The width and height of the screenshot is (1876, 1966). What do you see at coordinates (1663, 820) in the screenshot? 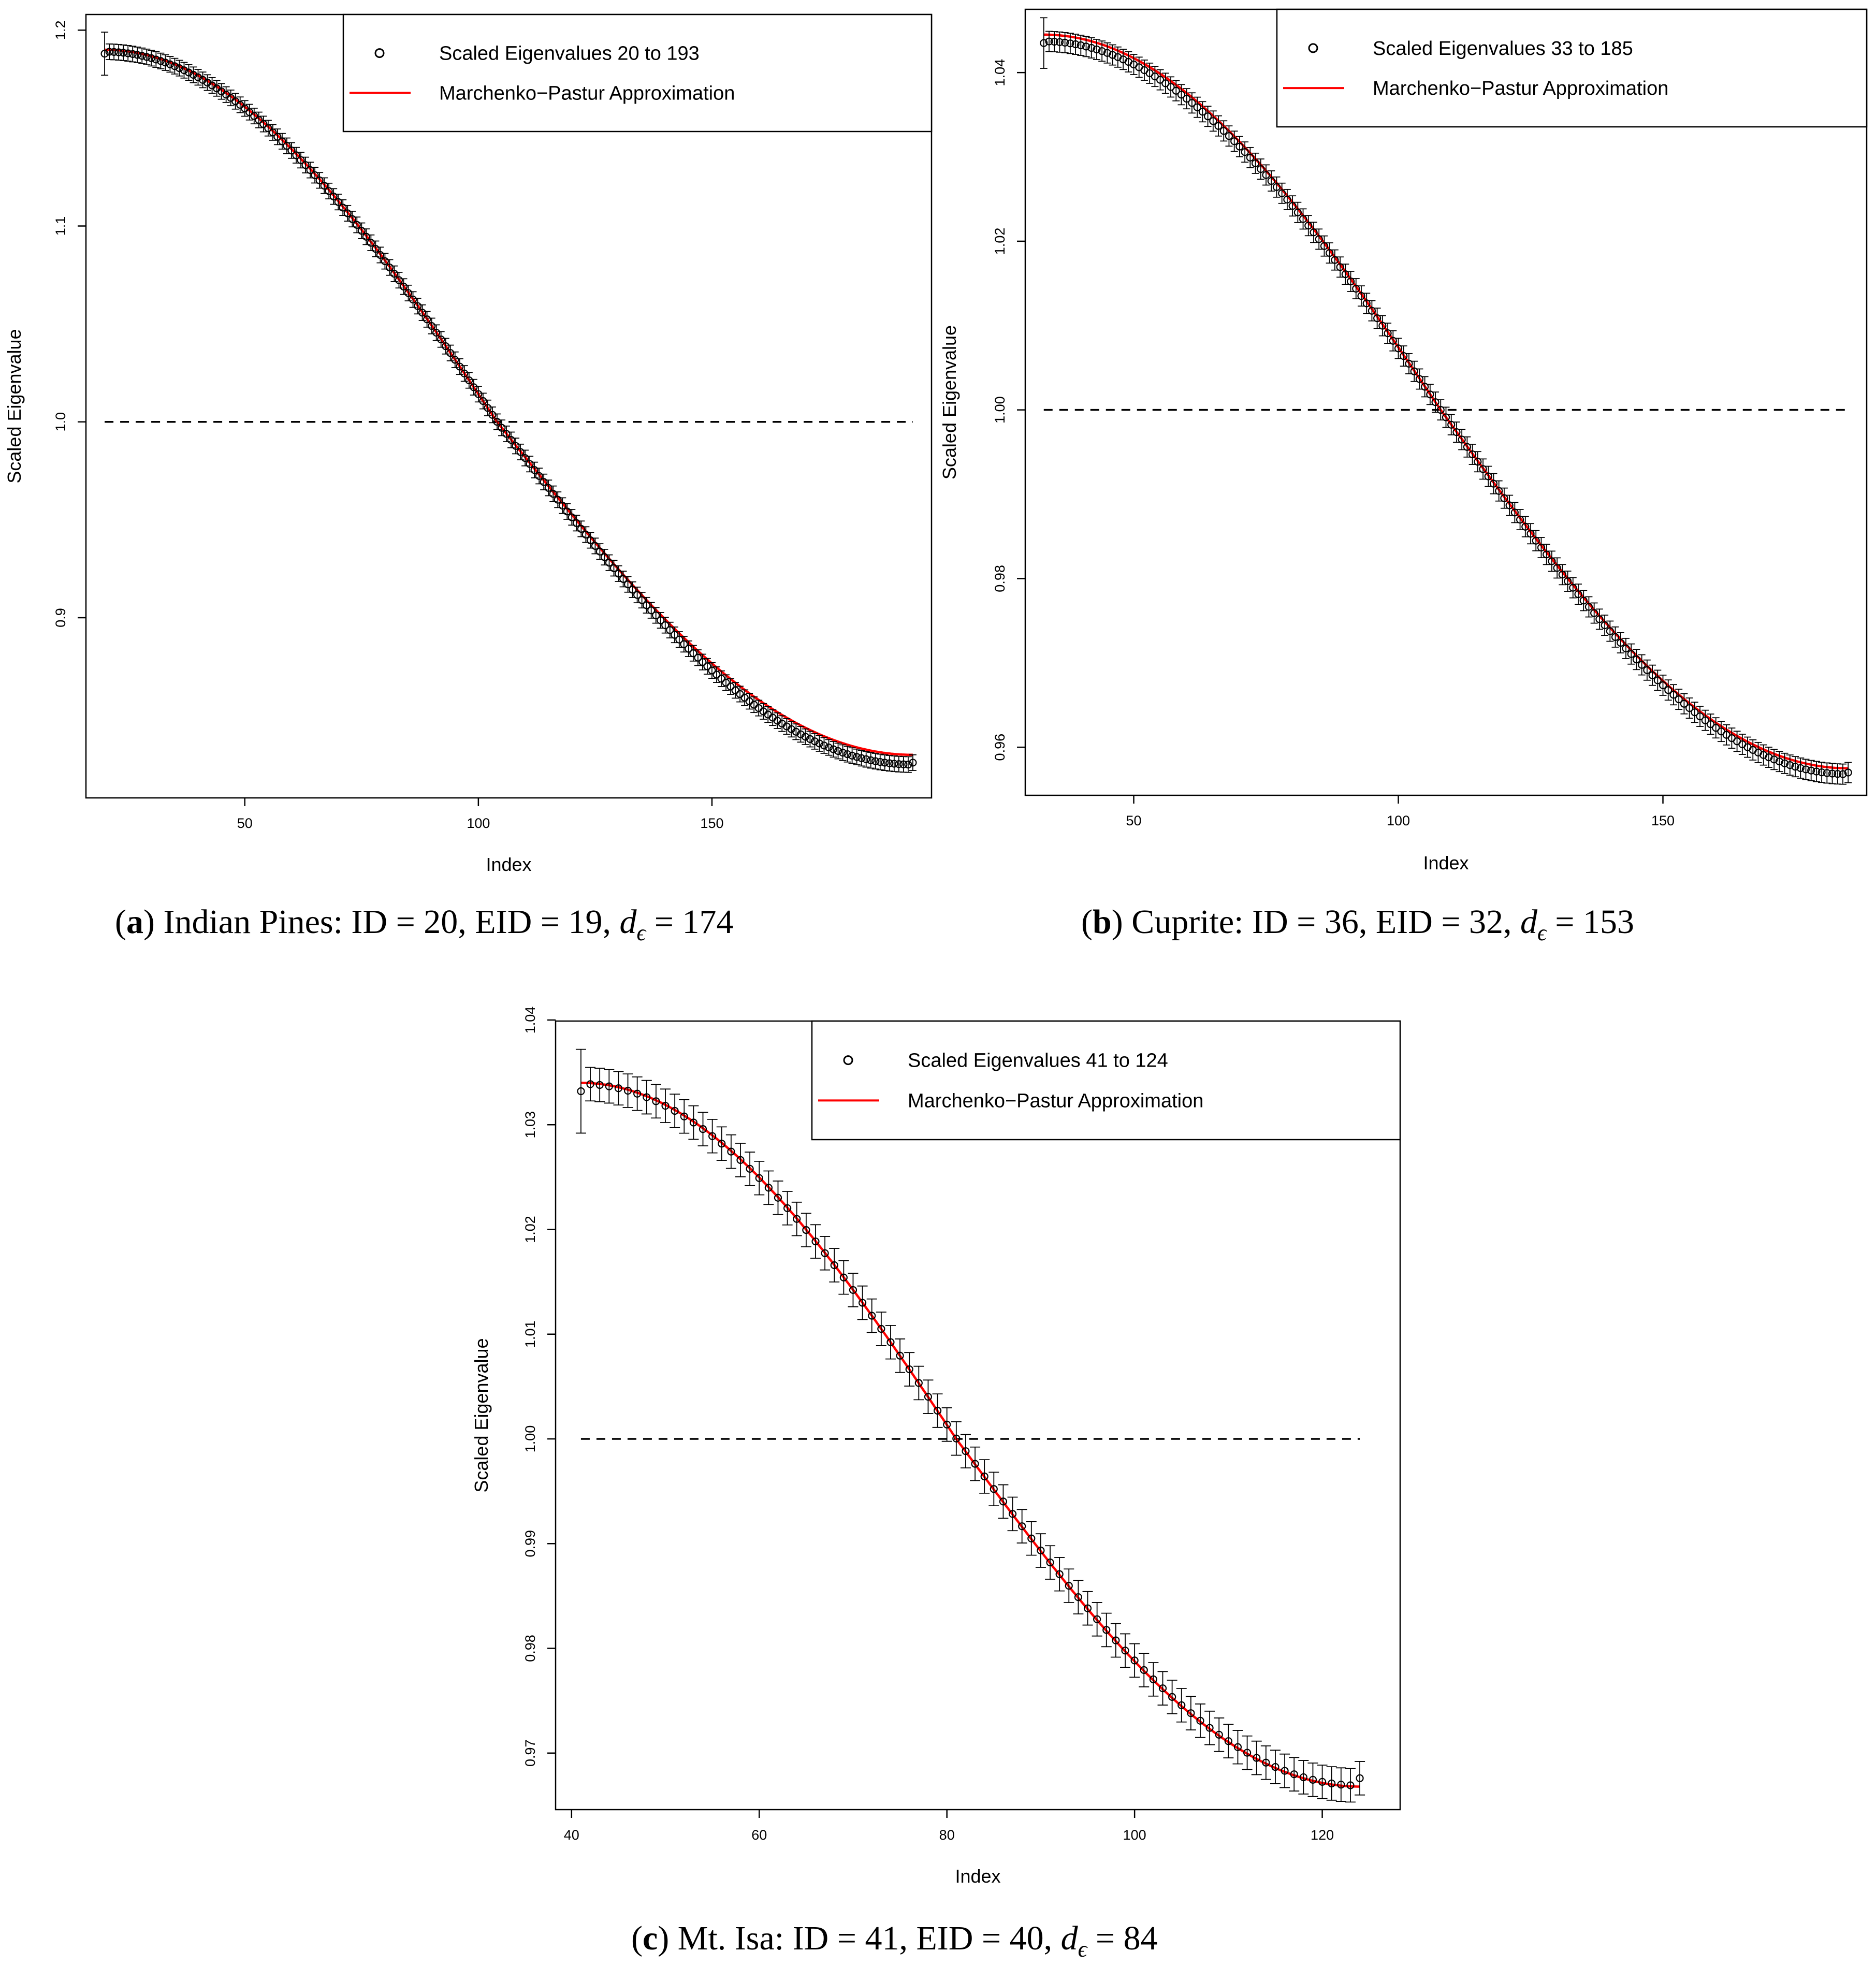
I see `x-tick-label: 150` at bounding box center [1663, 820].